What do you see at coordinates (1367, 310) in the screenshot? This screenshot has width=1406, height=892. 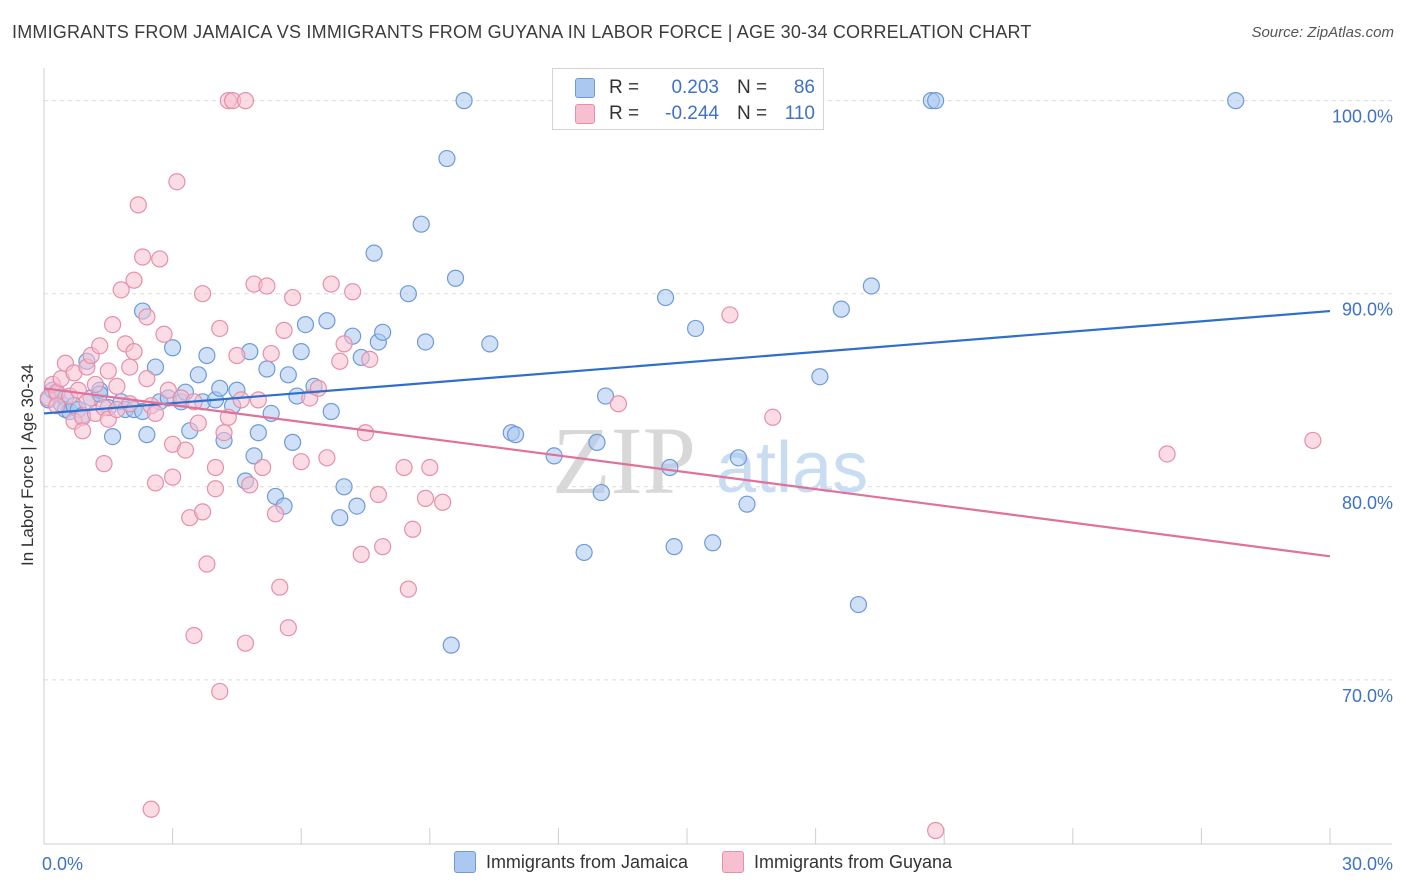 I see `y-tick-label: 90.0%` at bounding box center [1367, 310].